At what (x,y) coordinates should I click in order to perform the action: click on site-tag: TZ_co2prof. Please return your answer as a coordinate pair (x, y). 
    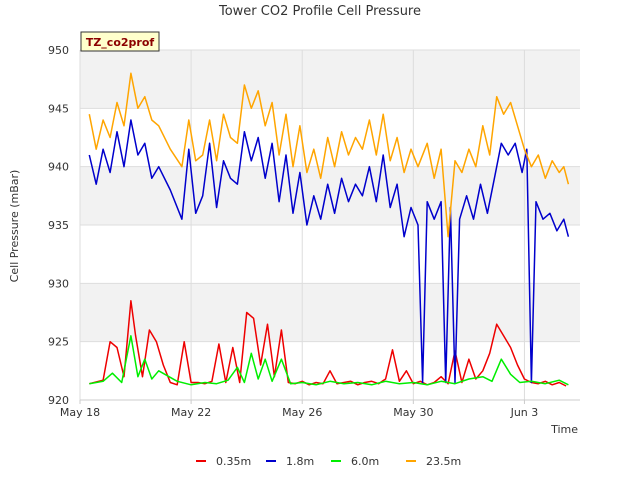
    Looking at the image, I should click on (120, 41).